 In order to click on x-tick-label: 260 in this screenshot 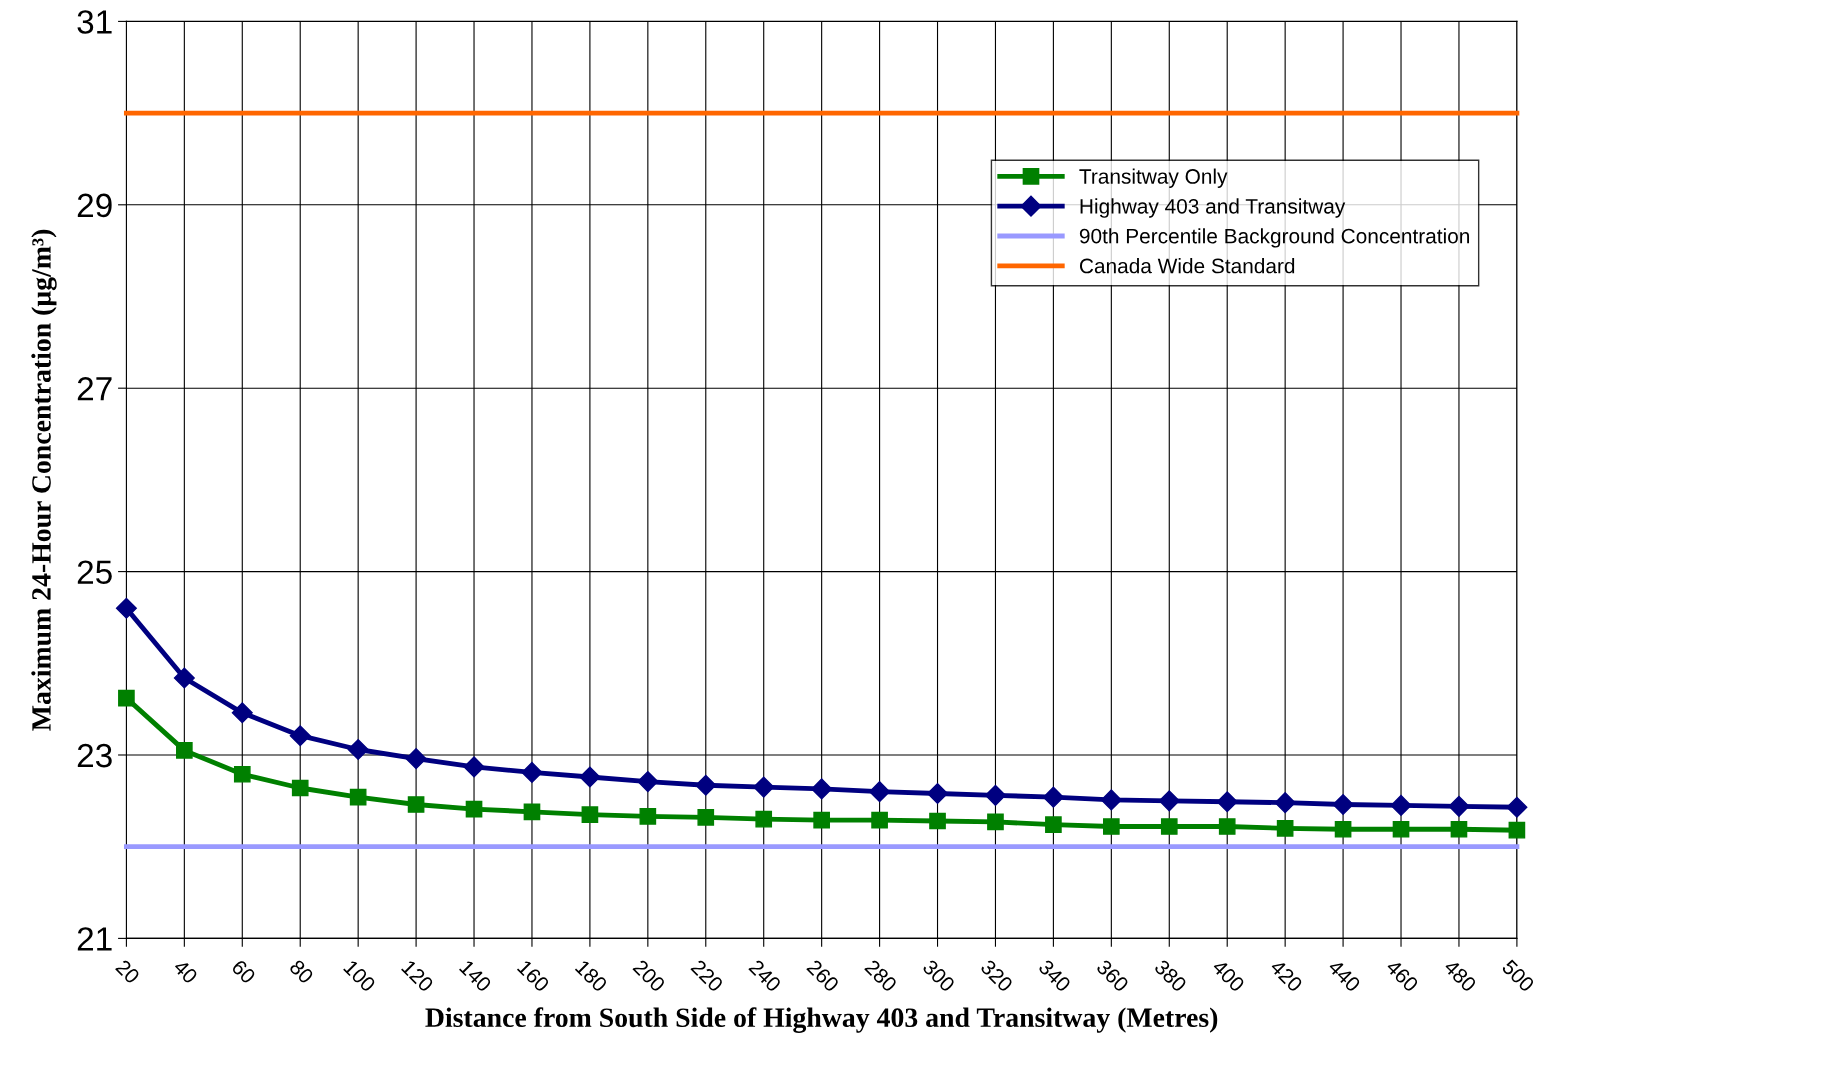, I will do `click(823, 975)`.